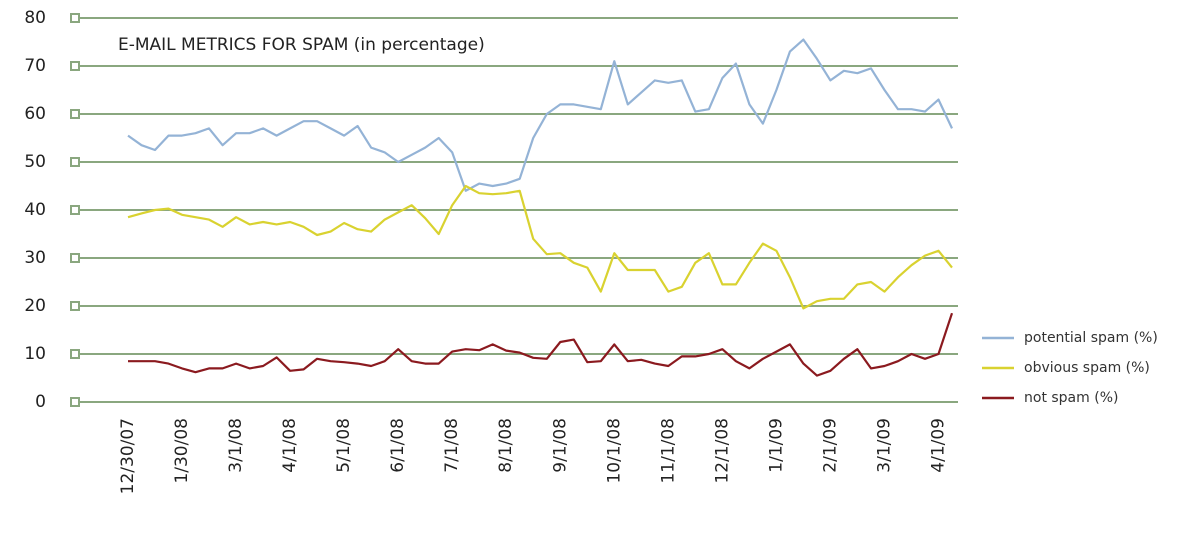  What do you see at coordinates (35, 354) in the screenshot?
I see `y-tick-label: 10` at bounding box center [35, 354].